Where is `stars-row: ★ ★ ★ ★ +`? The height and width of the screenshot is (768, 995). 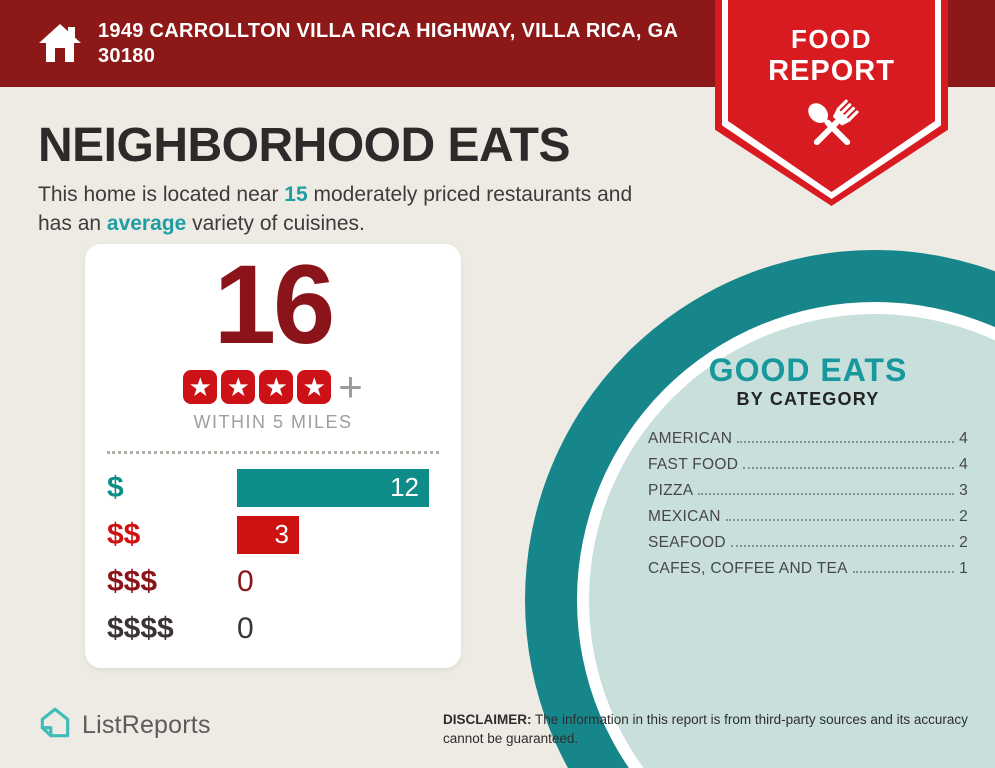 stars-row: ★ ★ ★ ★ + is located at coordinates (273, 387).